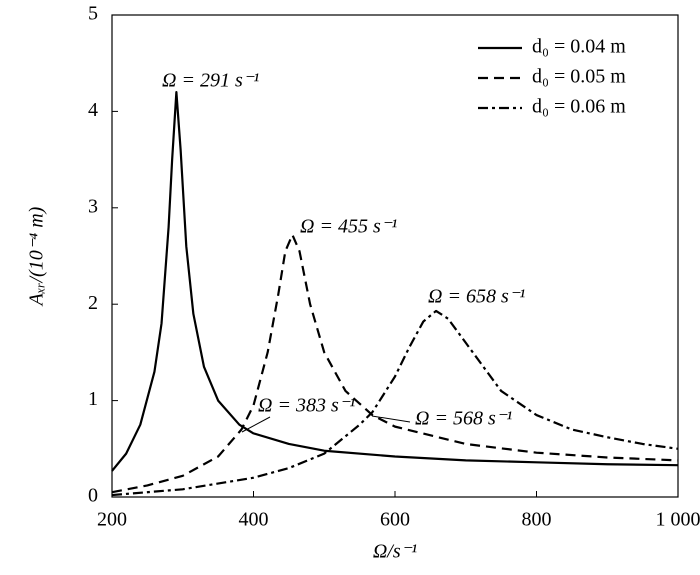  What do you see at coordinates (476, 297) in the screenshot?
I see `annotation: Ω = 658 s⁻¹` at bounding box center [476, 297].